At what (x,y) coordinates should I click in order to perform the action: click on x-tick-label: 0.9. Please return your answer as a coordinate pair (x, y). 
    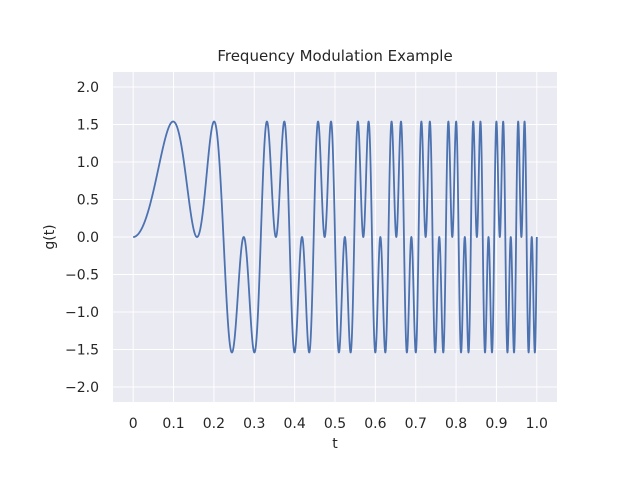
    Looking at the image, I should click on (496, 424).